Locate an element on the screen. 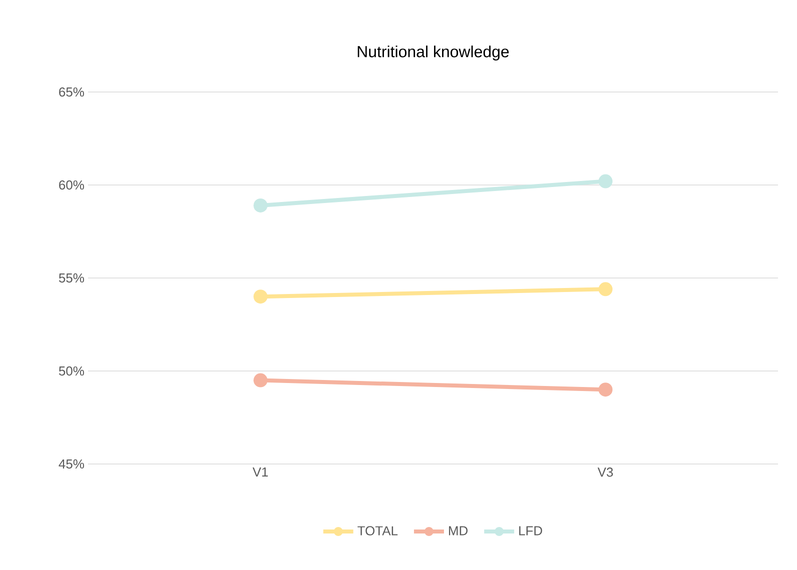 The image size is (797, 570). legend-label: MD is located at coordinates (458, 531).